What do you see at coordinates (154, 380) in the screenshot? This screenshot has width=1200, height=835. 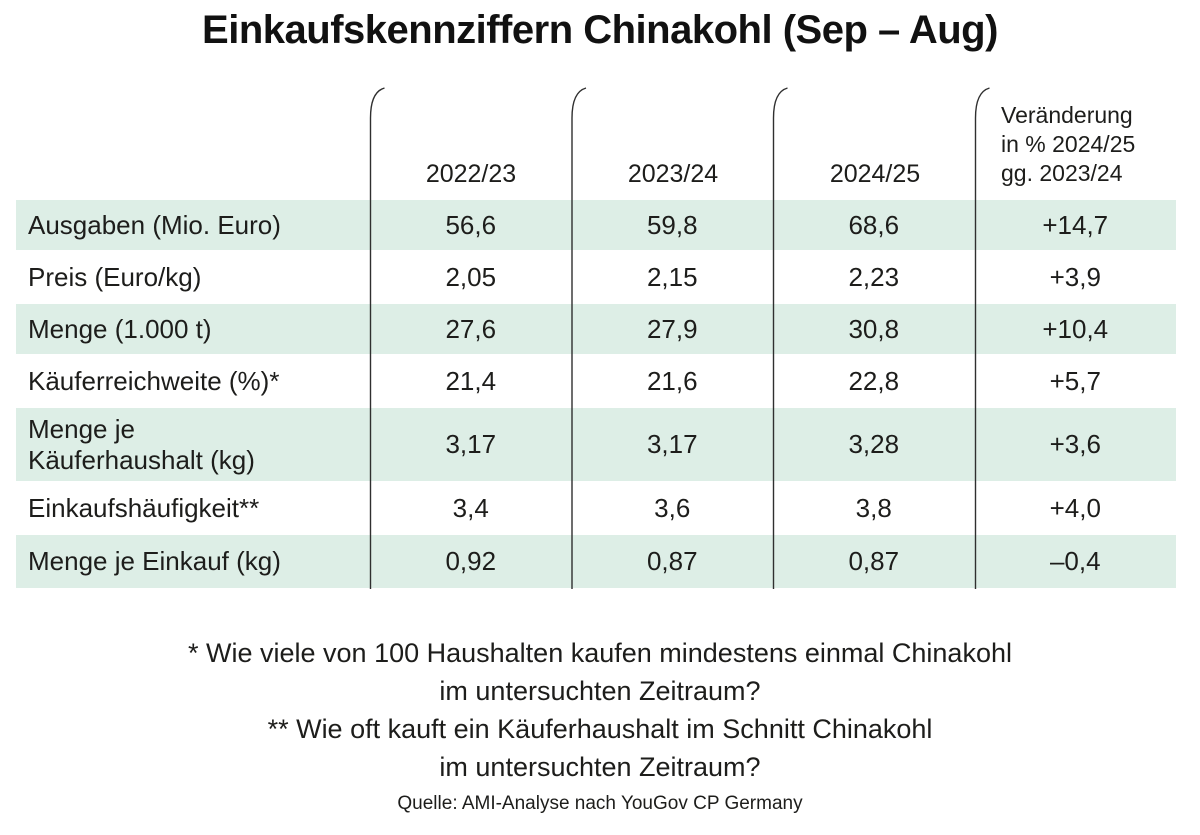 I see `row-label: Käuferreichweite (%)*` at bounding box center [154, 380].